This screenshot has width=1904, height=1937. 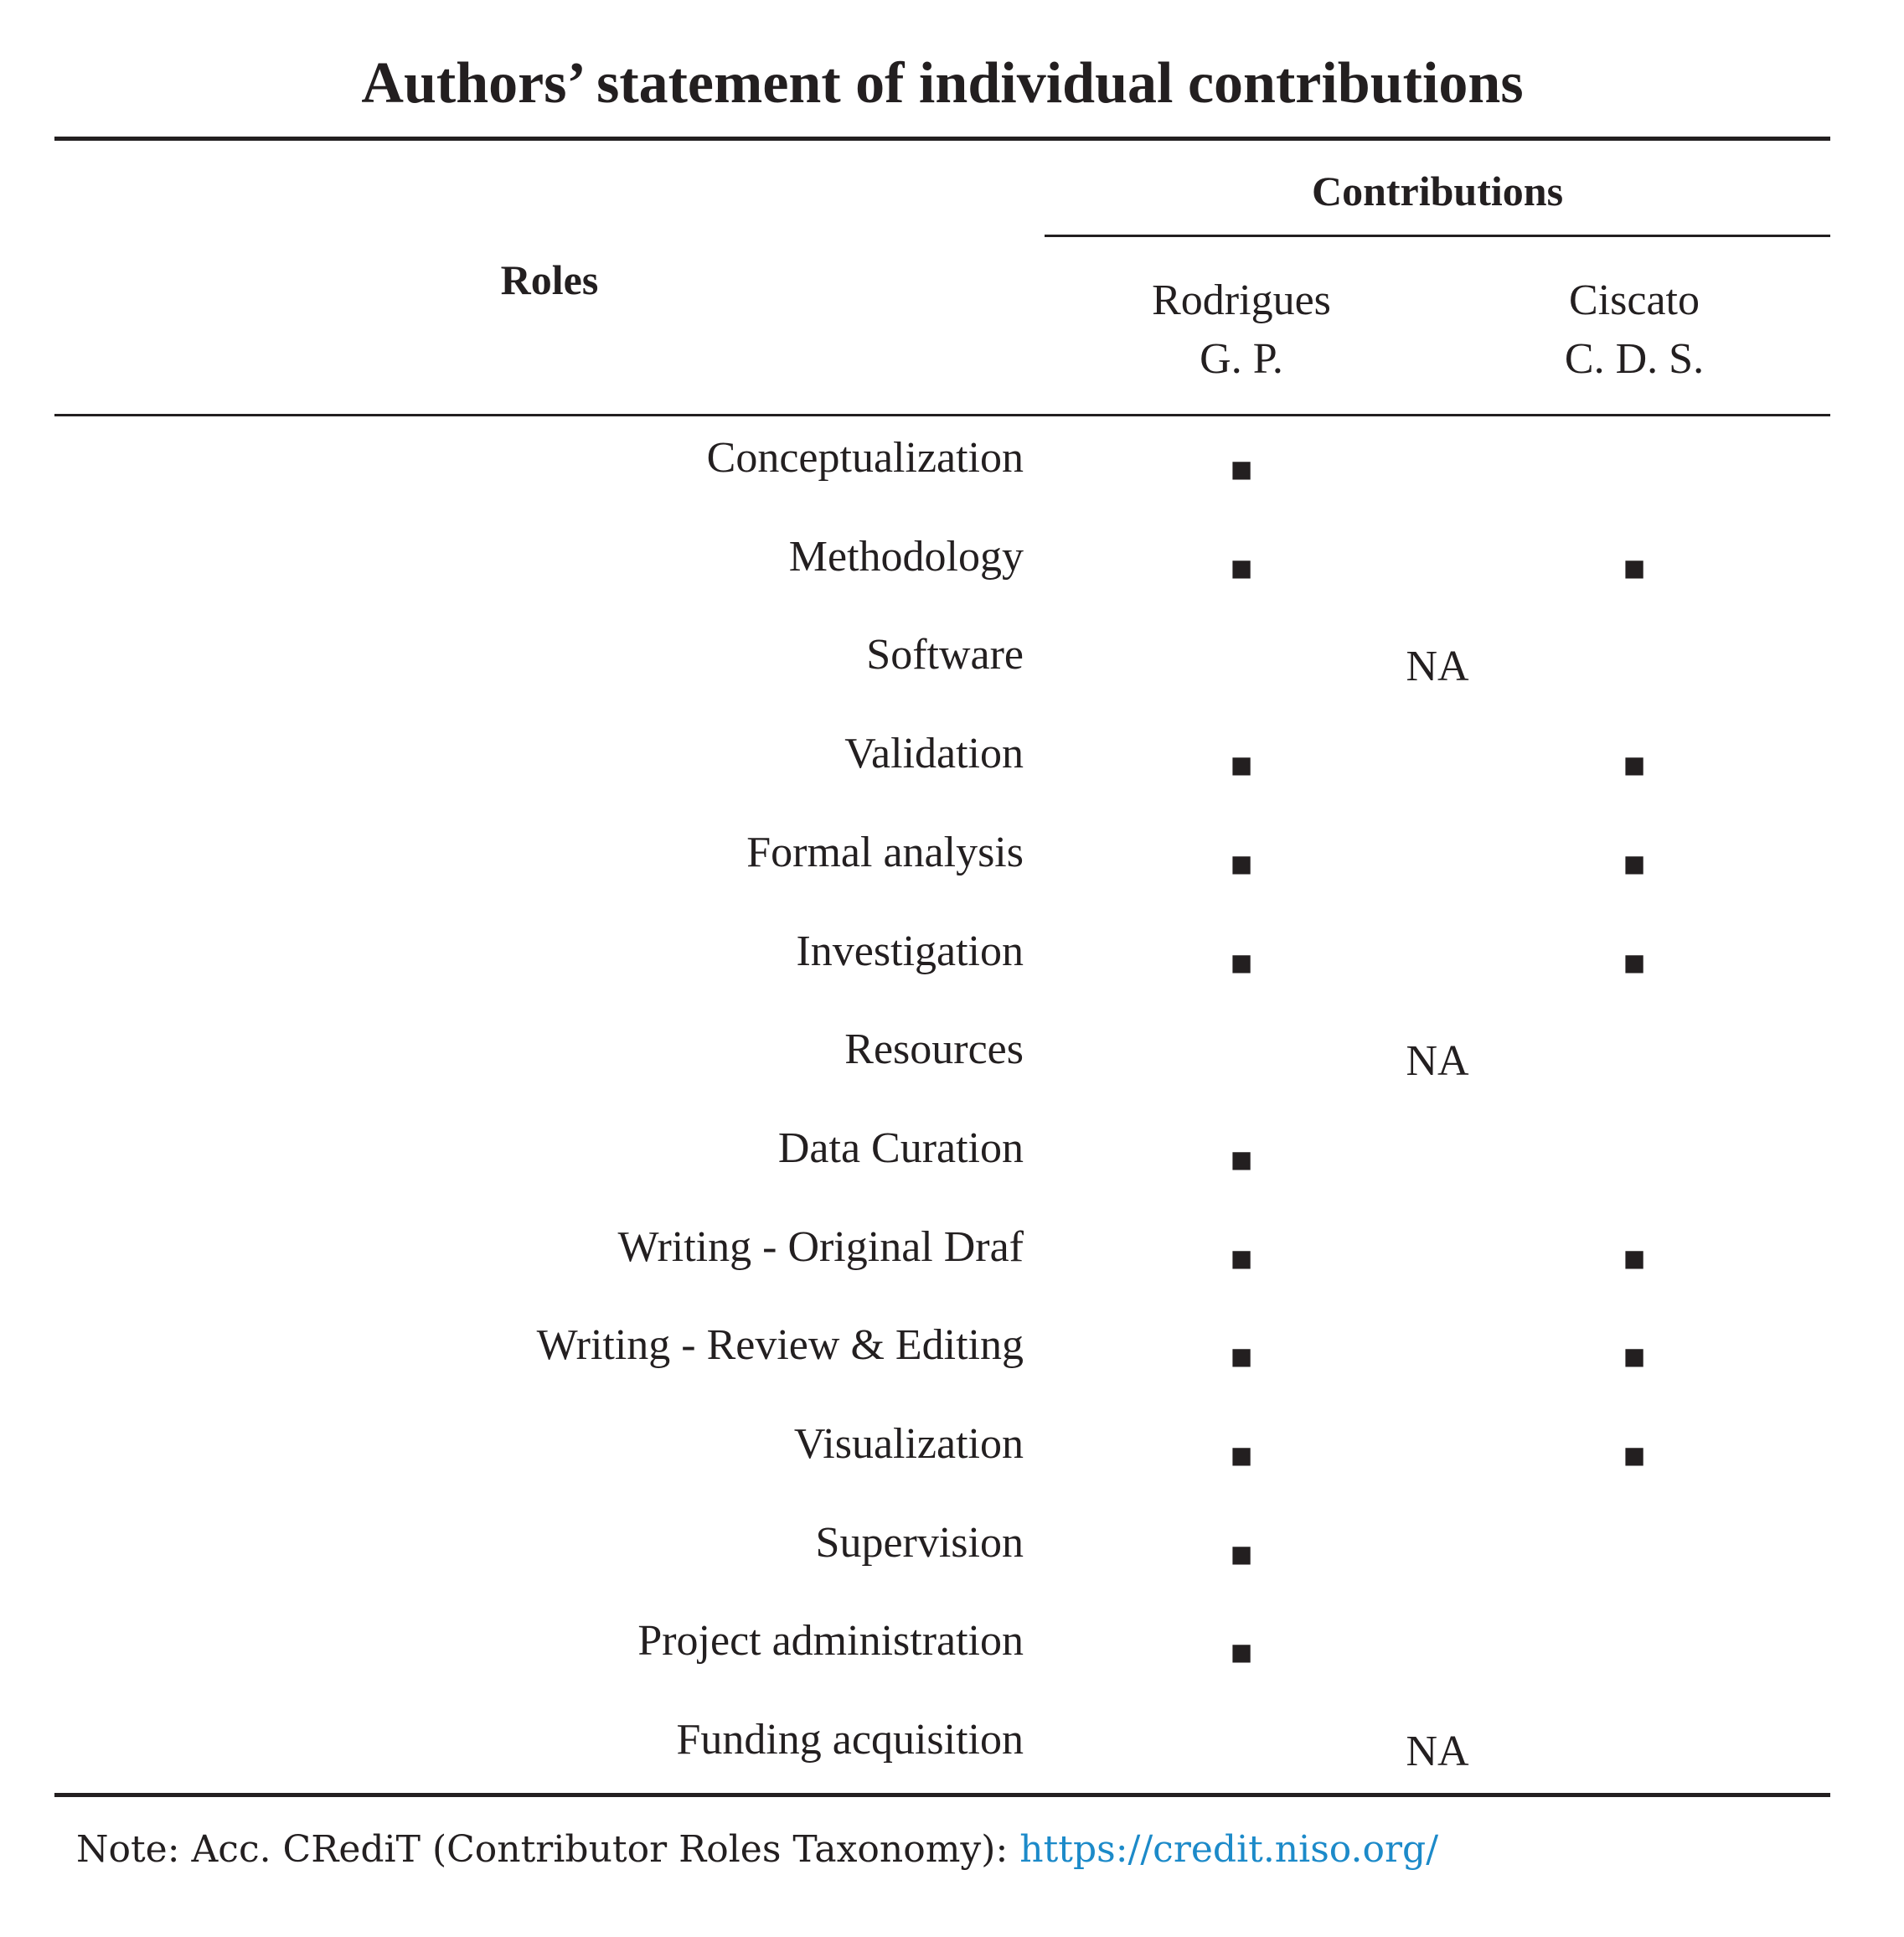 What do you see at coordinates (780, 1345) in the screenshot?
I see `role-label: Writing - Review & Editing` at bounding box center [780, 1345].